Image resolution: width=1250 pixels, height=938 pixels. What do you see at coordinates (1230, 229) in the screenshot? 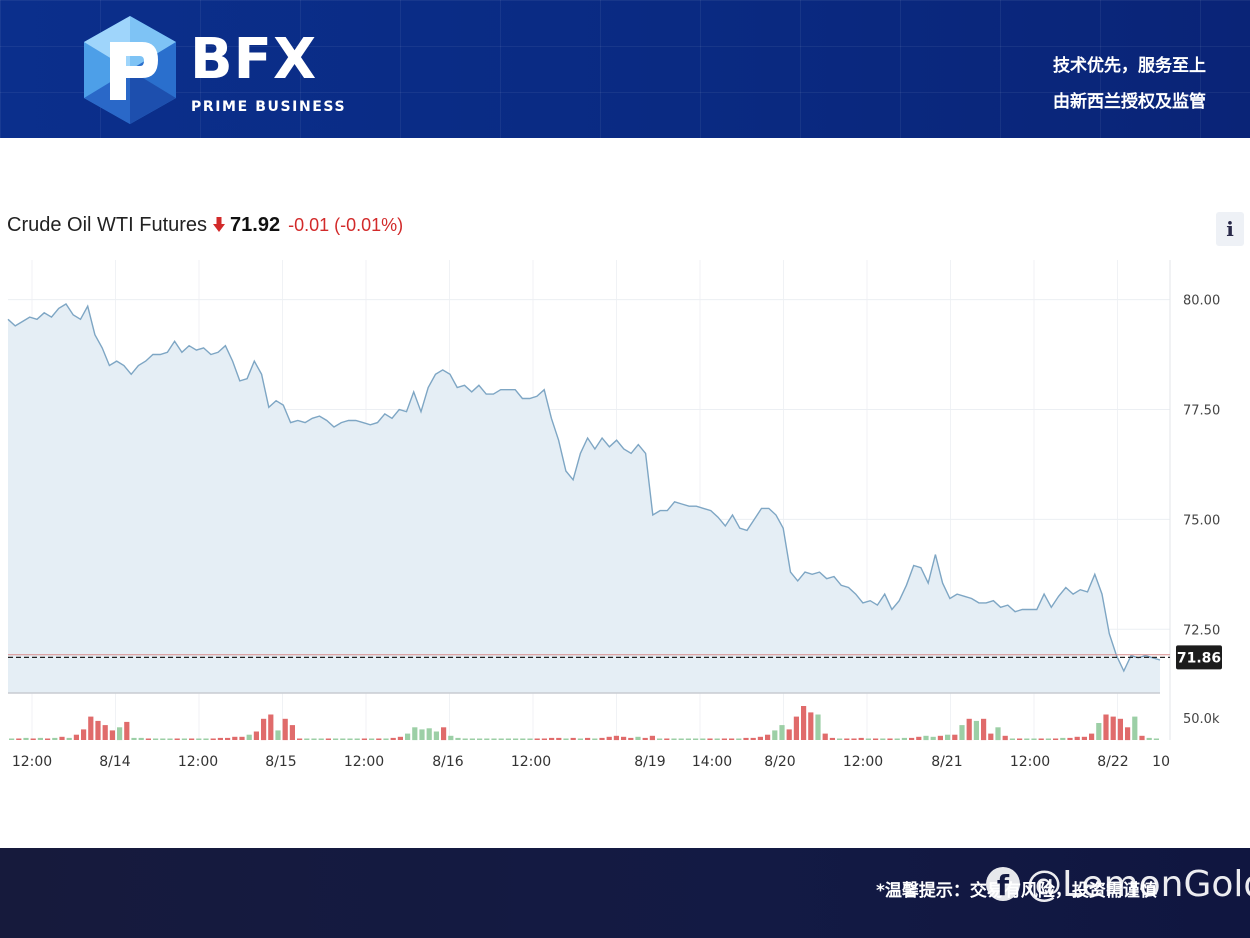
I see `info-button: i` at bounding box center [1230, 229].